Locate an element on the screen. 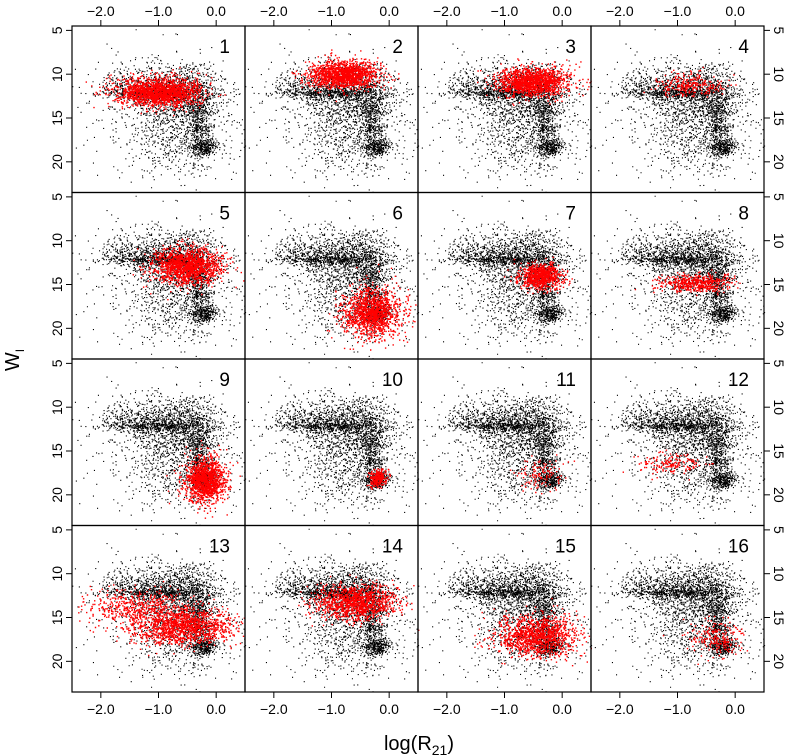  panel-8: 8 is located at coordinates (678, 275).